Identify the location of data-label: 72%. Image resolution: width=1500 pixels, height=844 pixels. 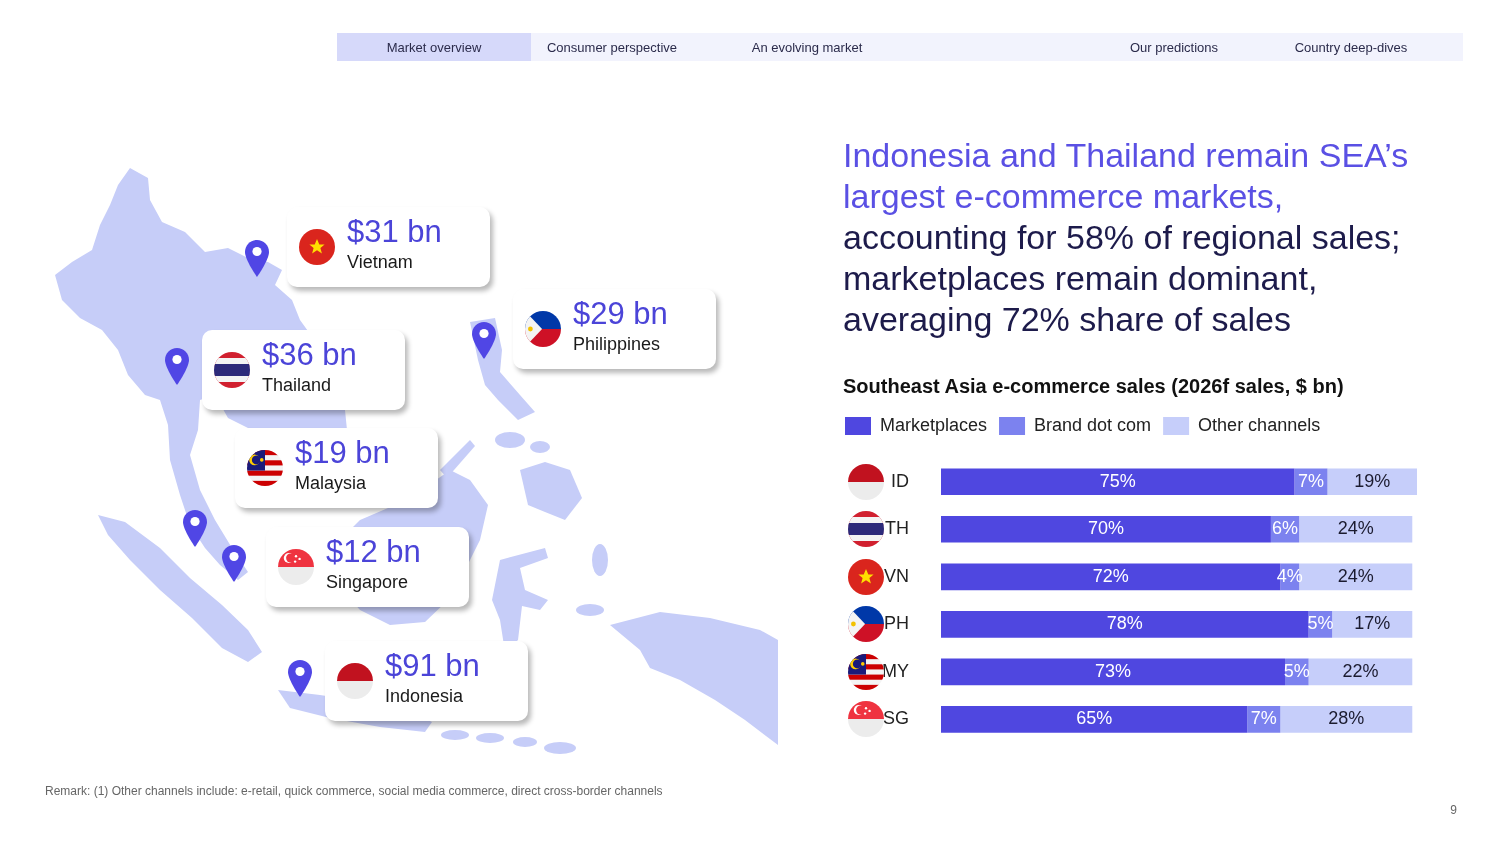
(1110, 575).